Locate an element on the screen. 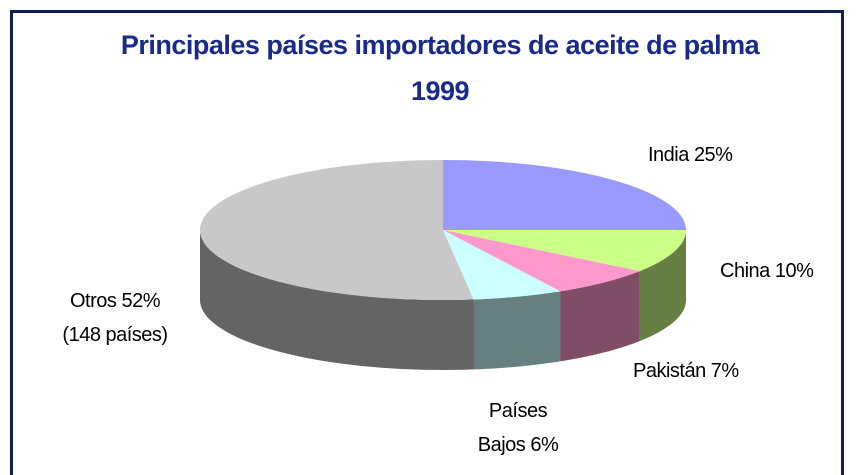  slice-label: India 25% is located at coordinates (728, 155).